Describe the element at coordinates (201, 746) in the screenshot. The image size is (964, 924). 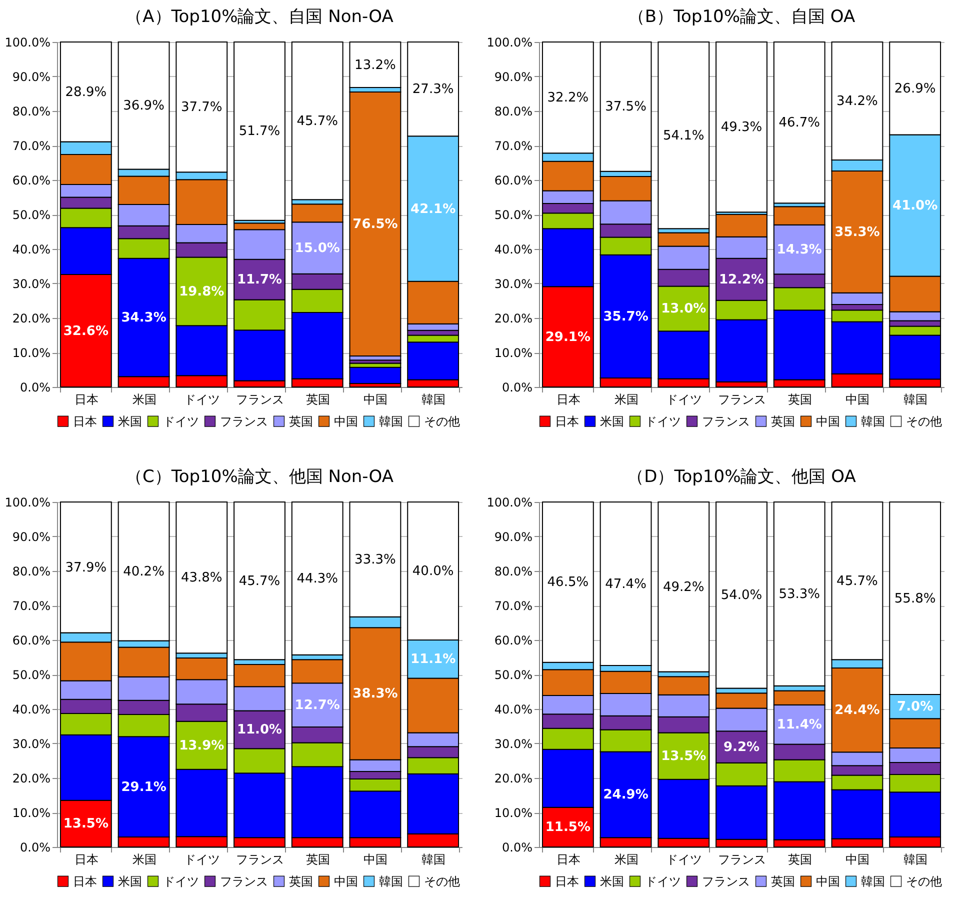
I see `data-label: 13.9%` at that location.